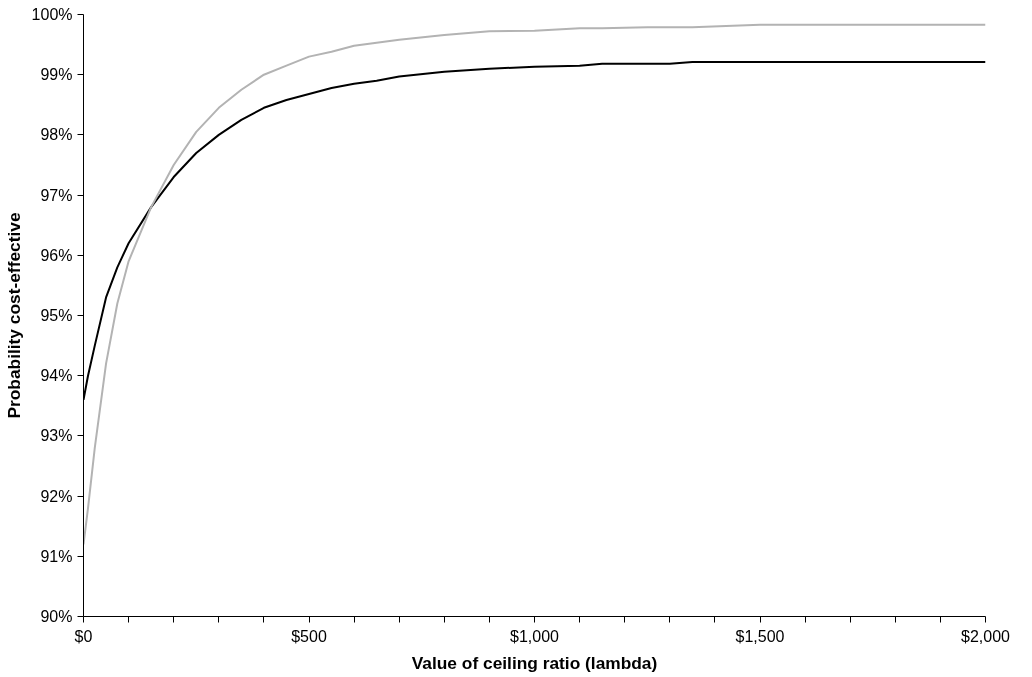 The width and height of the screenshot is (1032, 677). I want to click on x-tick-label: $1,000, so click(535, 636).